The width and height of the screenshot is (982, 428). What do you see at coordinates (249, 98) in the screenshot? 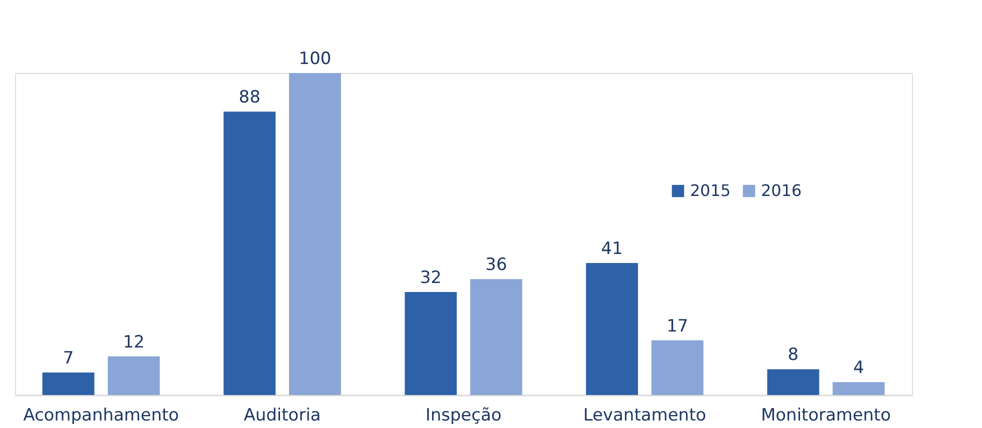
I see `data-label: 88` at bounding box center [249, 98].